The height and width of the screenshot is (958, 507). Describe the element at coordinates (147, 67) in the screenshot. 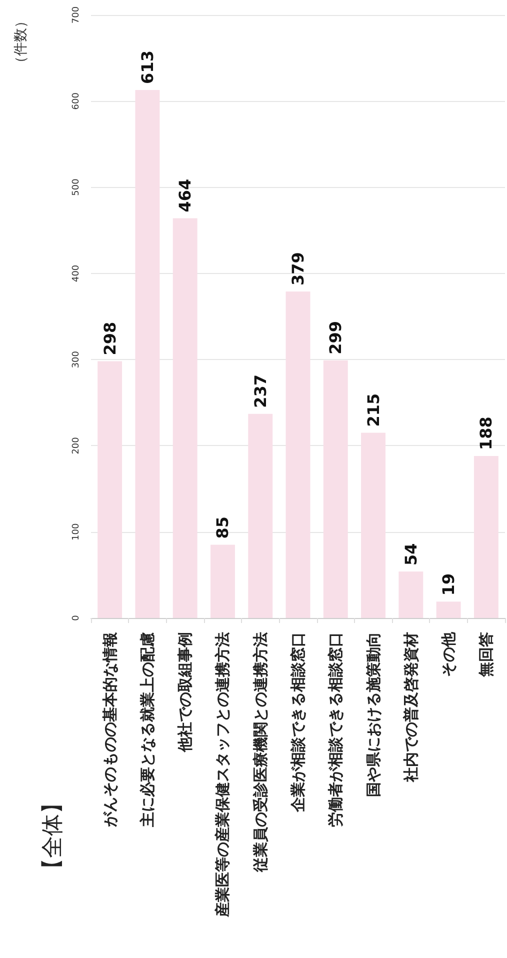

I see `data-label: 613` at that location.